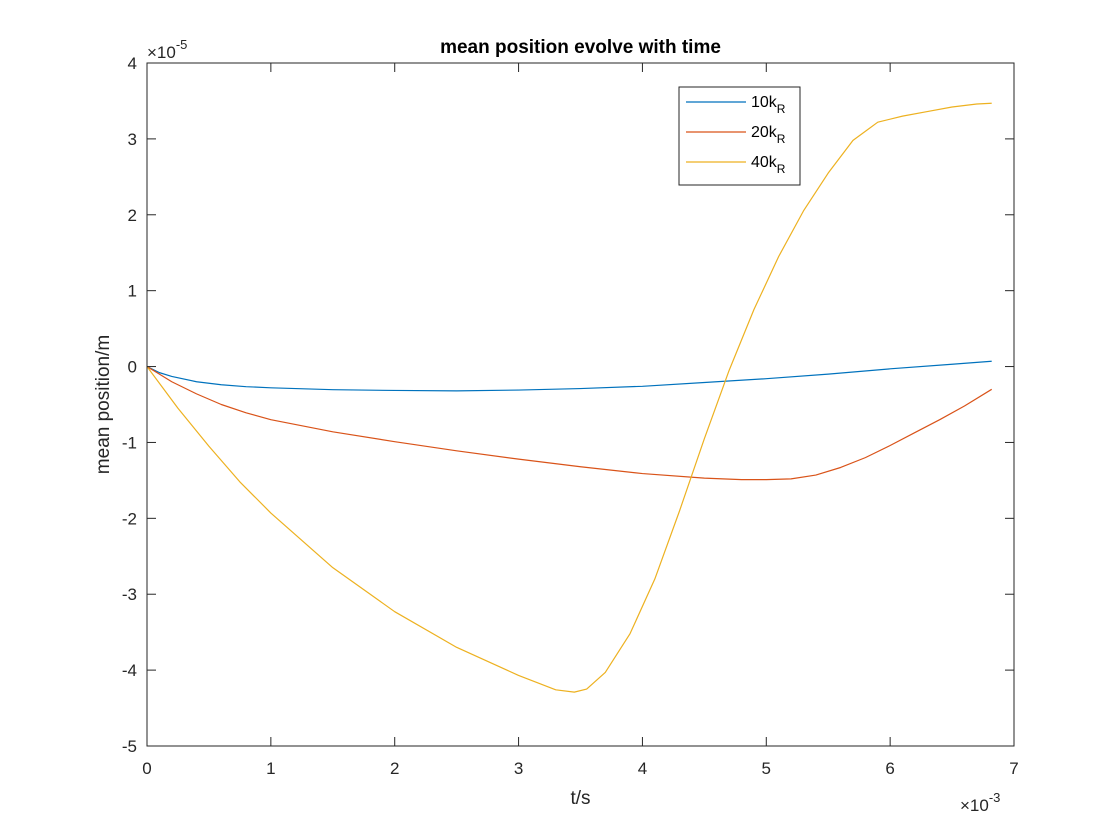 The height and width of the screenshot is (840, 1120). What do you see at coordinates (270, 768) in the screenshot?
I see `x-tick-label: 1` at bounding box center [270, 768].